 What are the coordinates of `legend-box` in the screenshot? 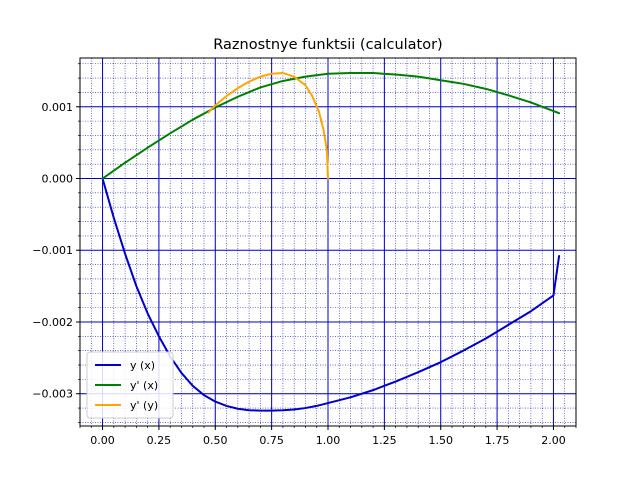 It's located at (130, 385).